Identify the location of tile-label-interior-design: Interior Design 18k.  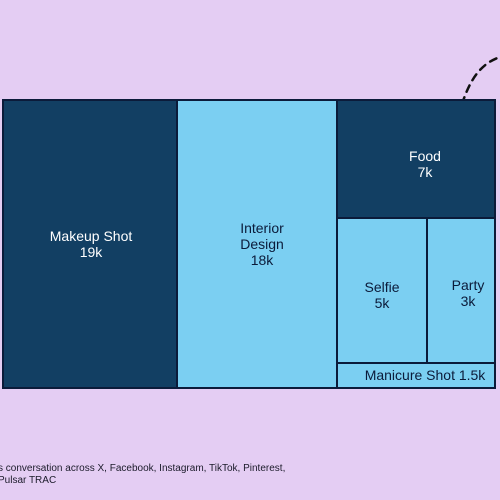
(262, 244).